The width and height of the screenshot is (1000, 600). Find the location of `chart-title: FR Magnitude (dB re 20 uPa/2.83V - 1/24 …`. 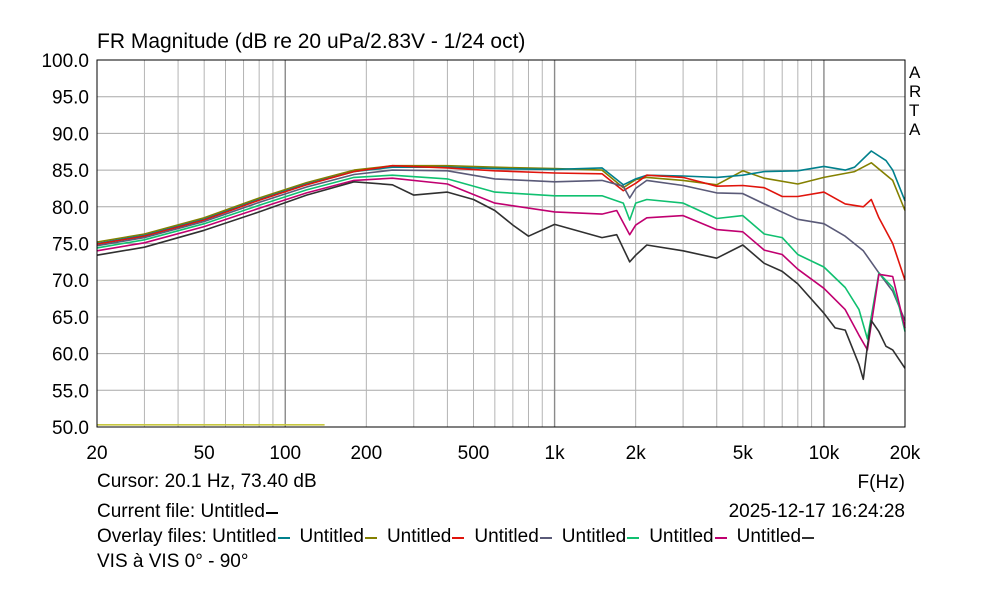

chart-title: FR Magnitude (dB re 20 uPa/2.83V - 1/24 … is located at coordinates (311, 41).